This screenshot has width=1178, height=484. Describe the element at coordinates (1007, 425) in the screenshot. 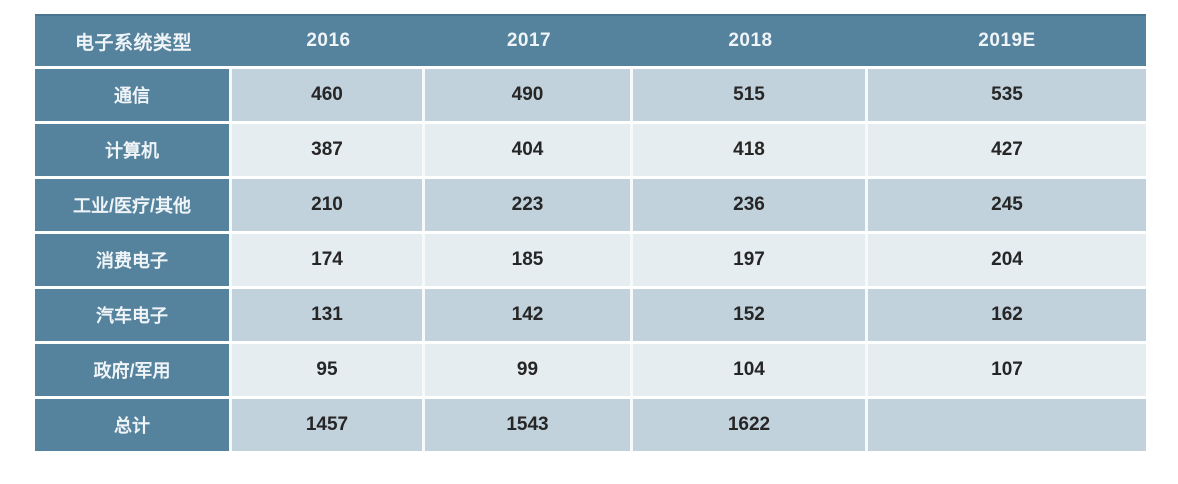

I see `value-cell` at that location.